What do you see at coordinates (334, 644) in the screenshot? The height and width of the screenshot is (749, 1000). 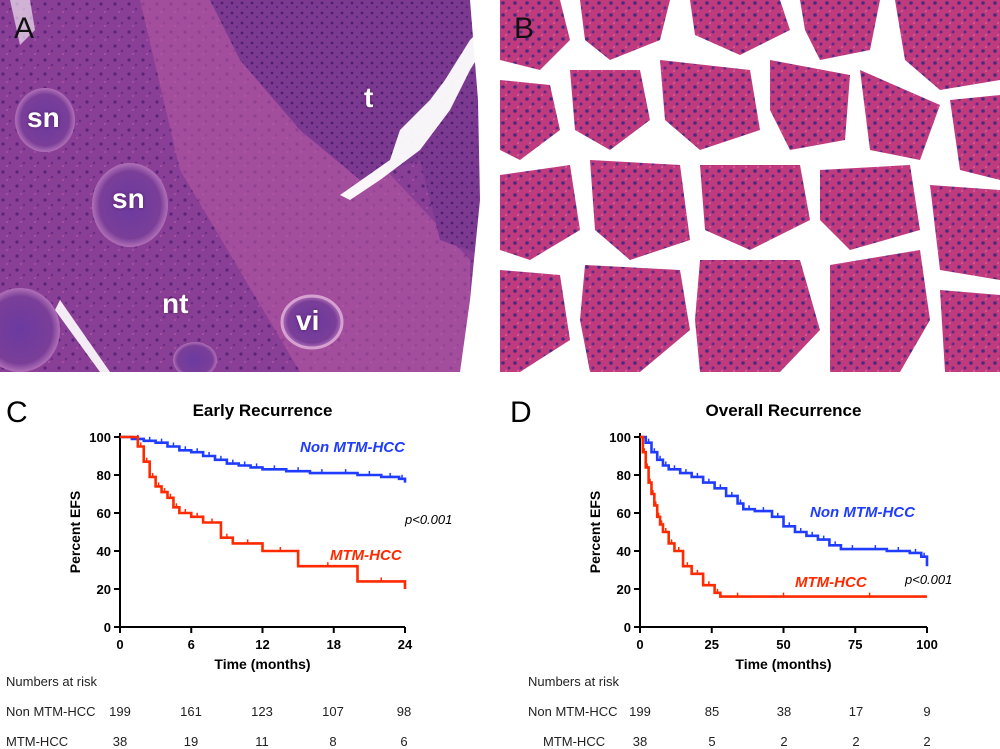 I see `x-tick-label: 18` at bounding box center [334, 644].